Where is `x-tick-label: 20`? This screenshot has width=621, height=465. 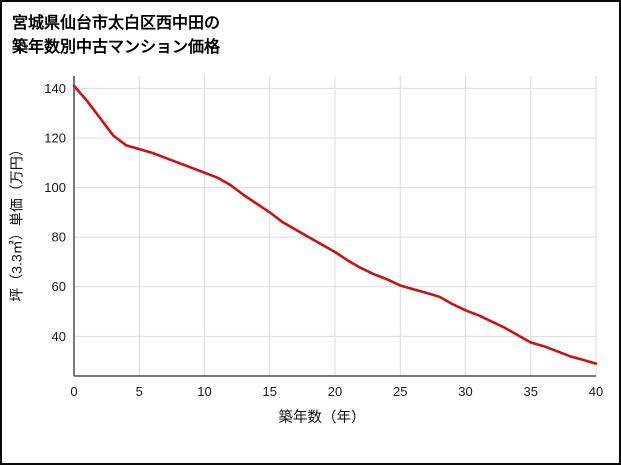 x-tick-label: 20 is located at coordinates (335, 391).